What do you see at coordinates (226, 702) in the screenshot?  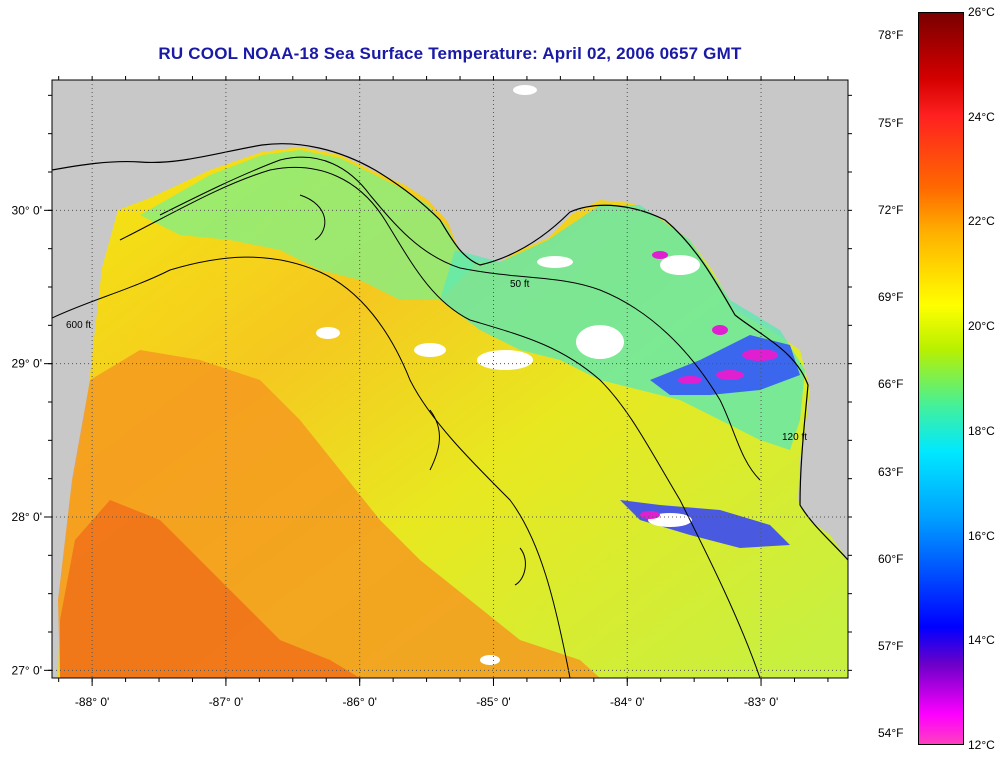 I see `lon-tick-label: -87° 0'` at bounding box center [226, 702].